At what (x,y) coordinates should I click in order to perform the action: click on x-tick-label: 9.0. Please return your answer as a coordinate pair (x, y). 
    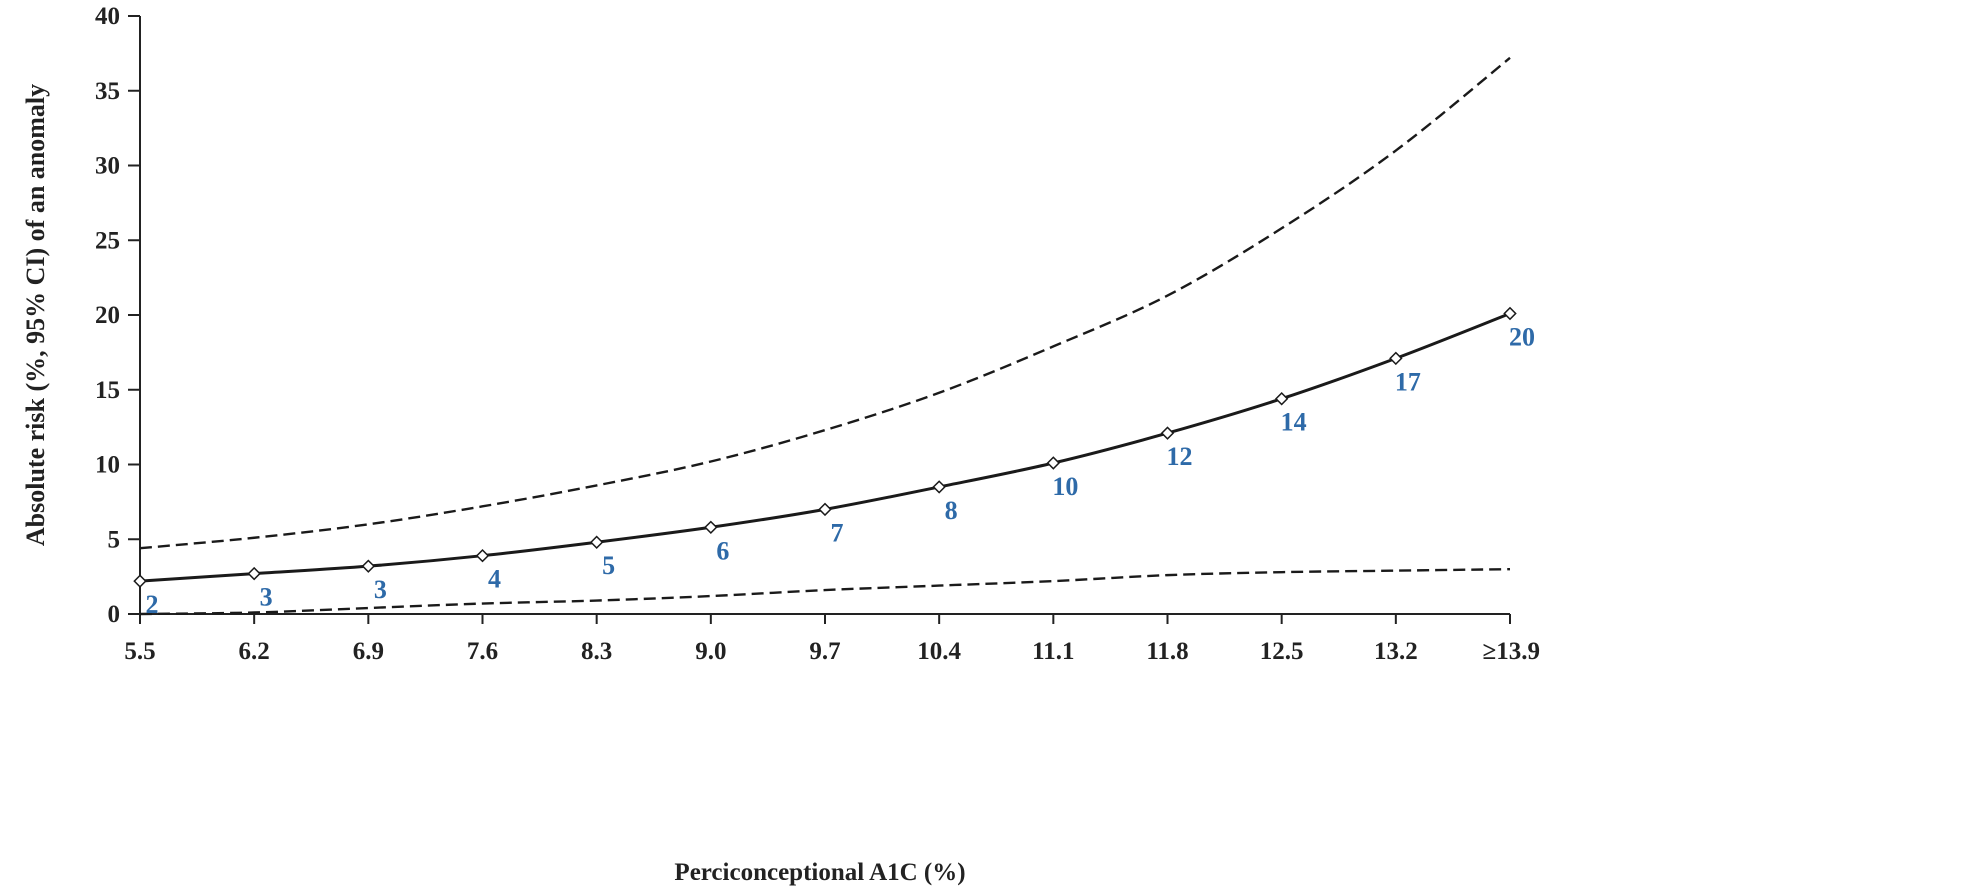
    Looking at the image, I should click on (710, 651).